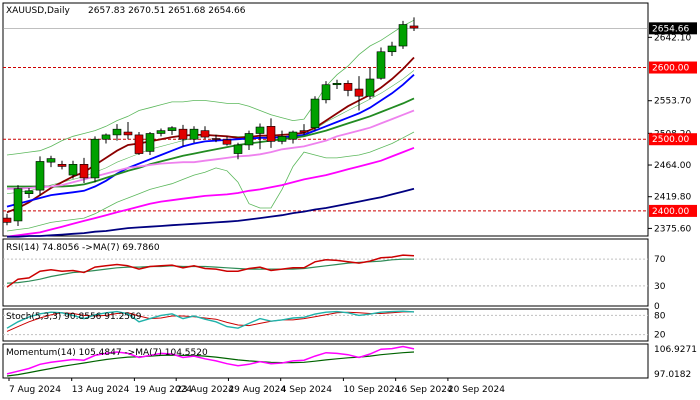 Image resolution: width=700 pixels, height=400 pixels. What do you see at coordinates (660, 316) in the screenshot?
I see `stoch-tick-label: 80` at bounding box center [660, 316].